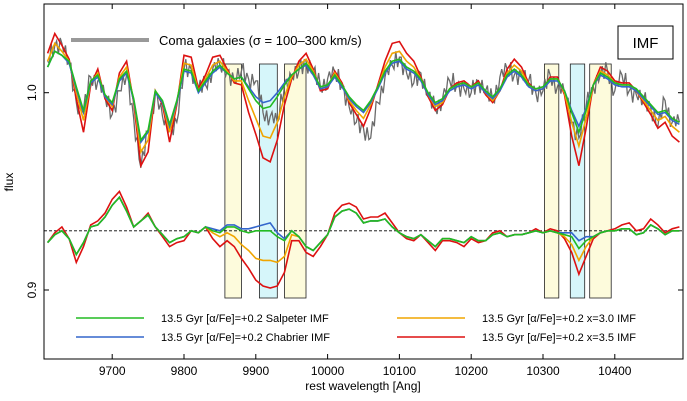  I want to click on legend-label-x30: 13.5 Gyr [α/Fe]=+0.2 x=3.0 IMF, so click(559, 319).